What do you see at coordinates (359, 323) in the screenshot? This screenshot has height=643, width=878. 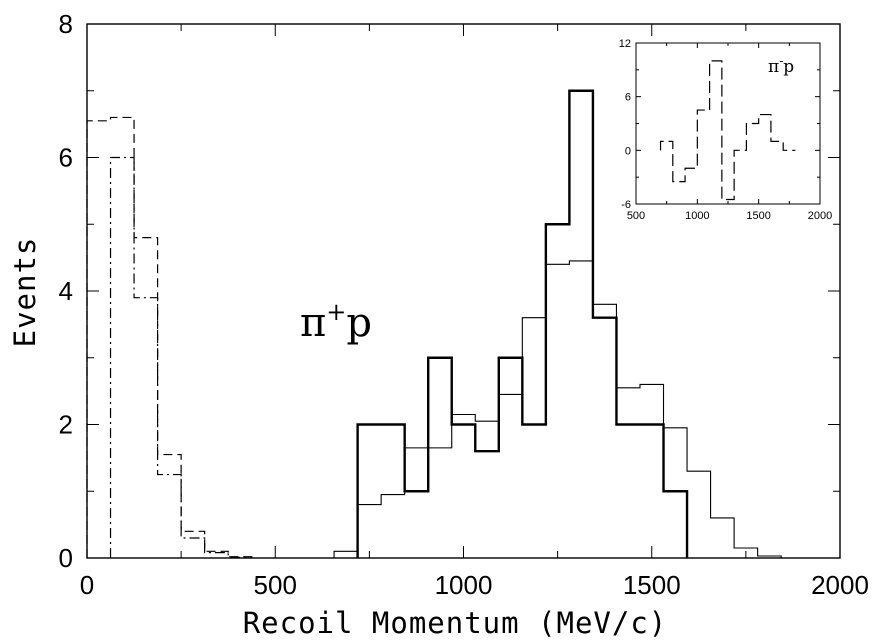 I see `main-annotation-rest: p` at bounding box center [359, 323].